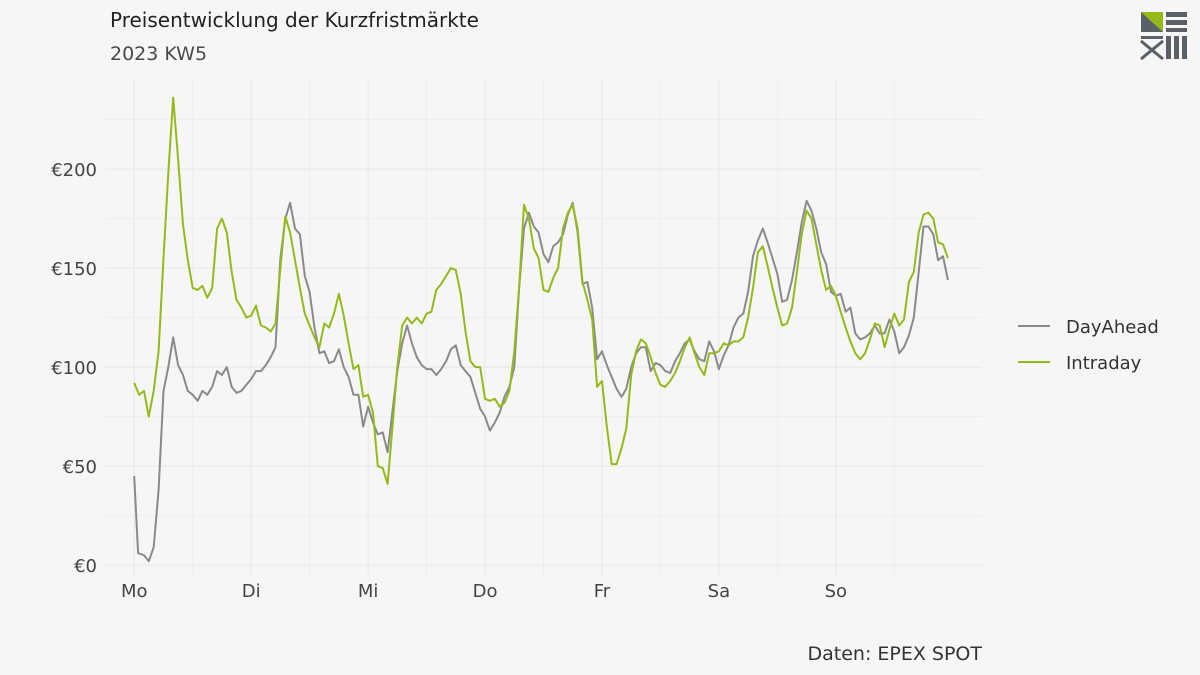 This screenshot has width=1200, height=675. I want to click on x-tick-label: Di, so click(251, 591).